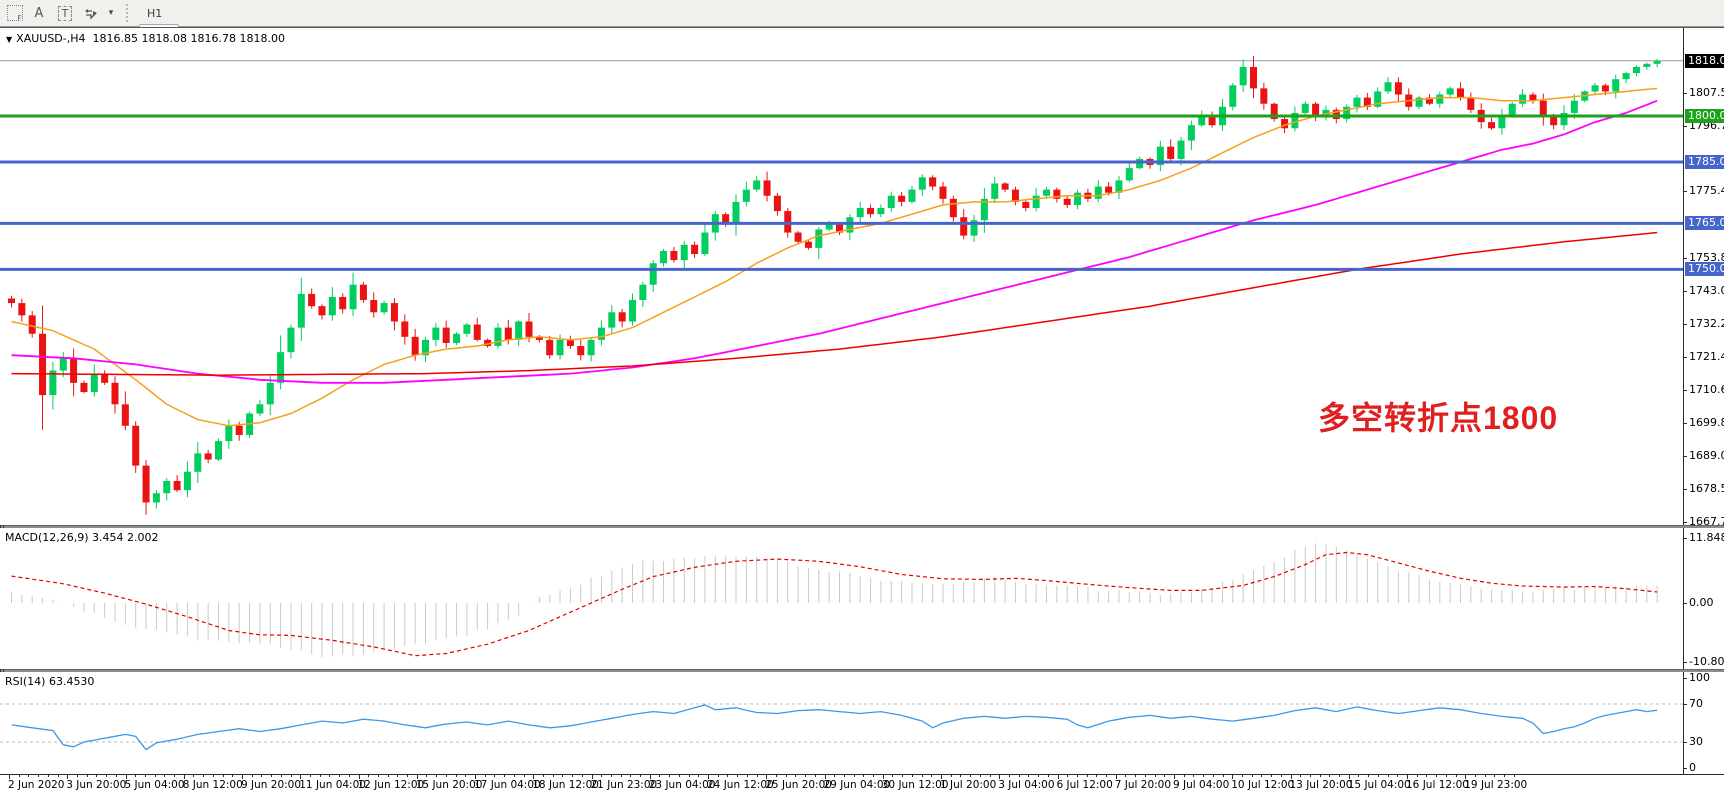 The height and width of the screenshot is (791, 1724). What do you see at coordinates (1706, 488) in the screenshot?
I see `axis-tick-label: 1678.50` at bounding box center [1706, 488].